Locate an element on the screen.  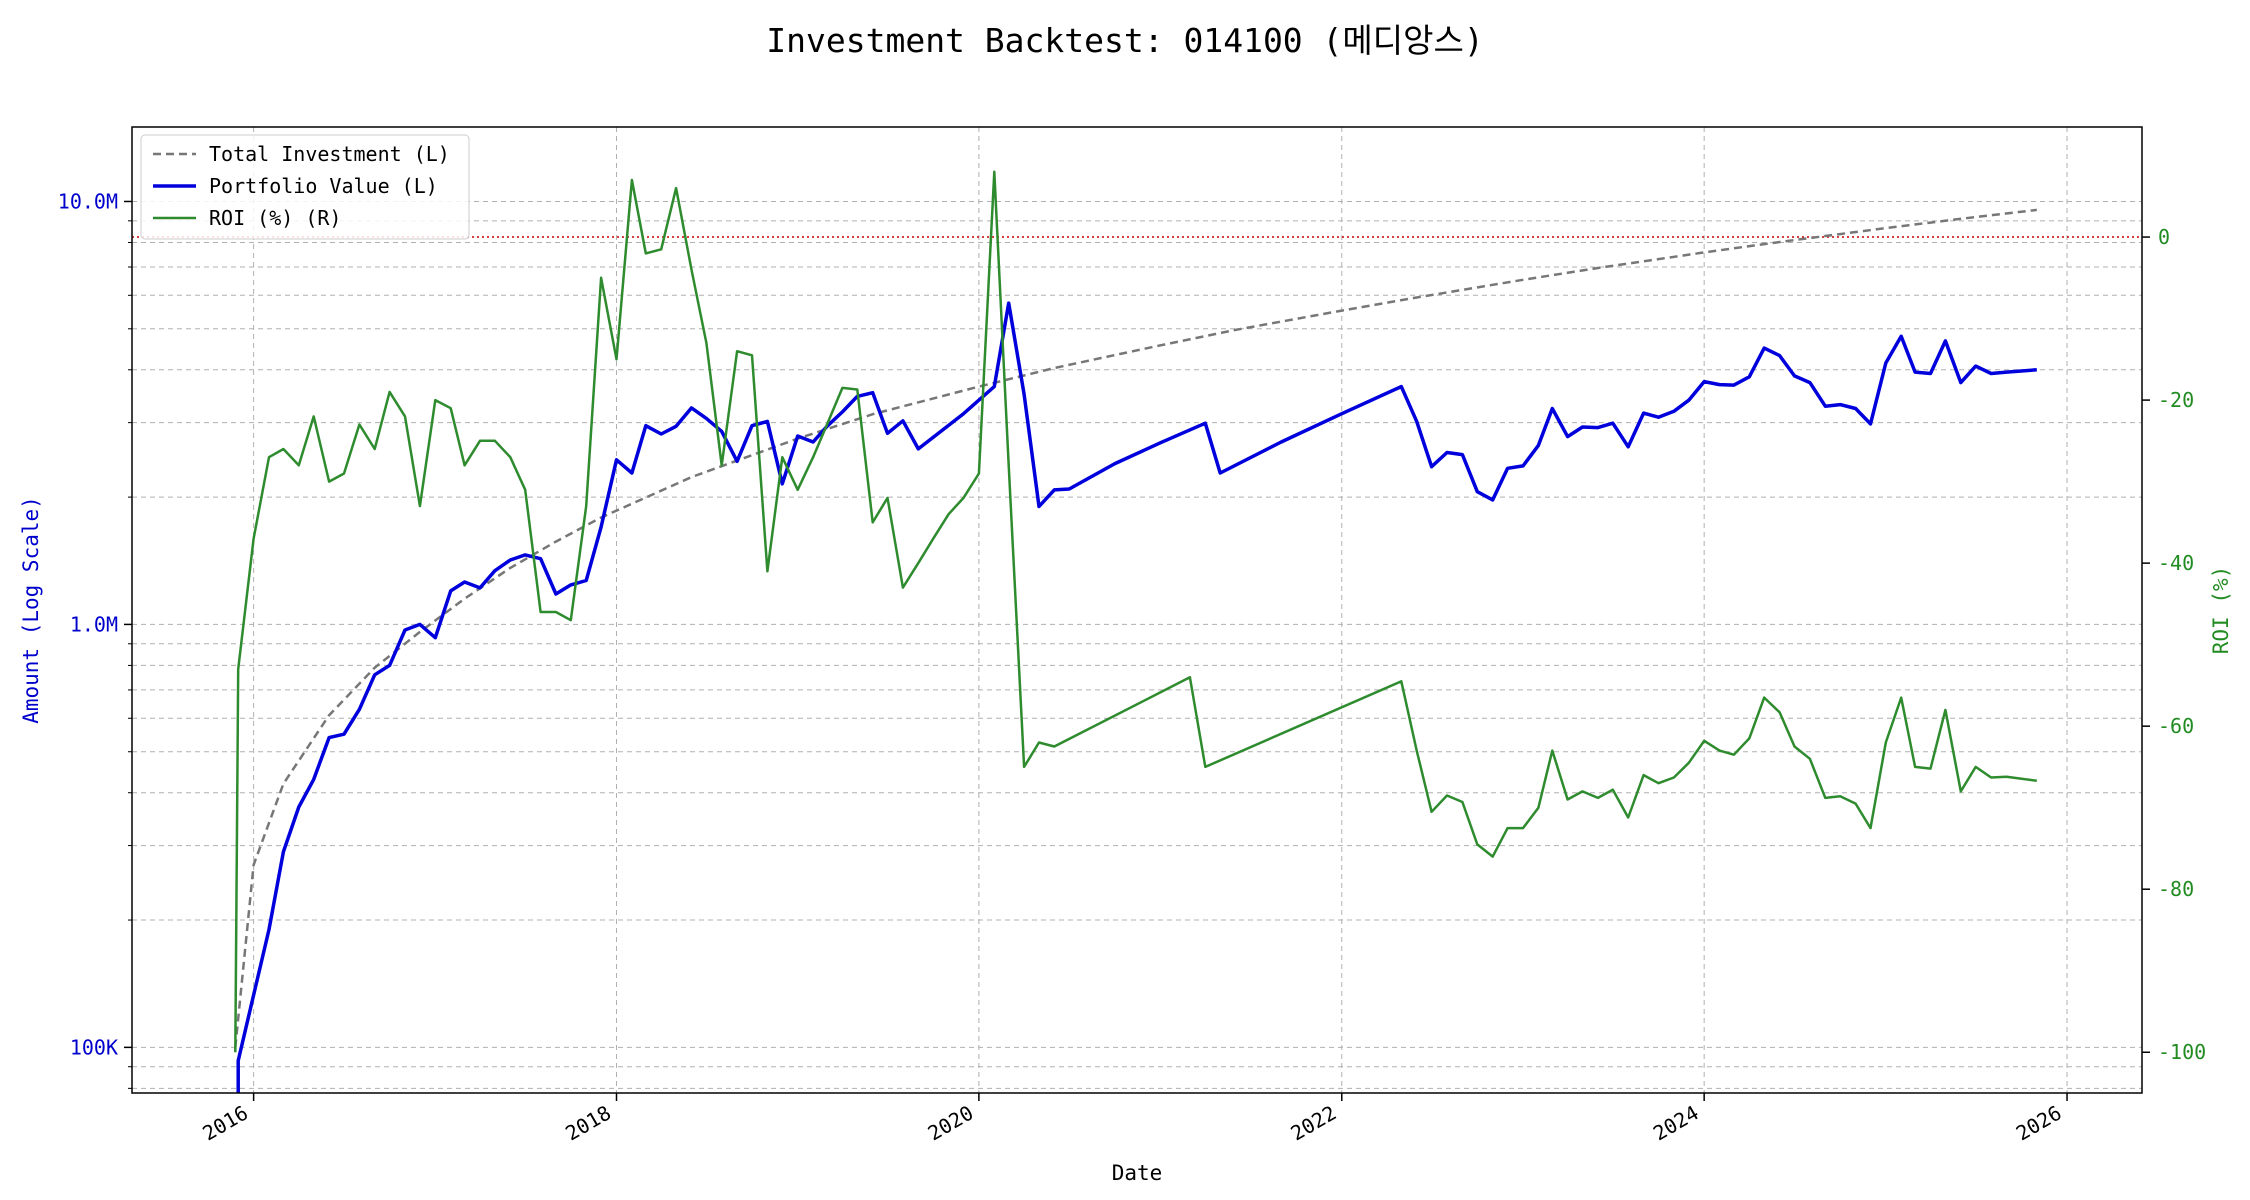
right-tick-label: 0 is located at coordinates (2164, 237).